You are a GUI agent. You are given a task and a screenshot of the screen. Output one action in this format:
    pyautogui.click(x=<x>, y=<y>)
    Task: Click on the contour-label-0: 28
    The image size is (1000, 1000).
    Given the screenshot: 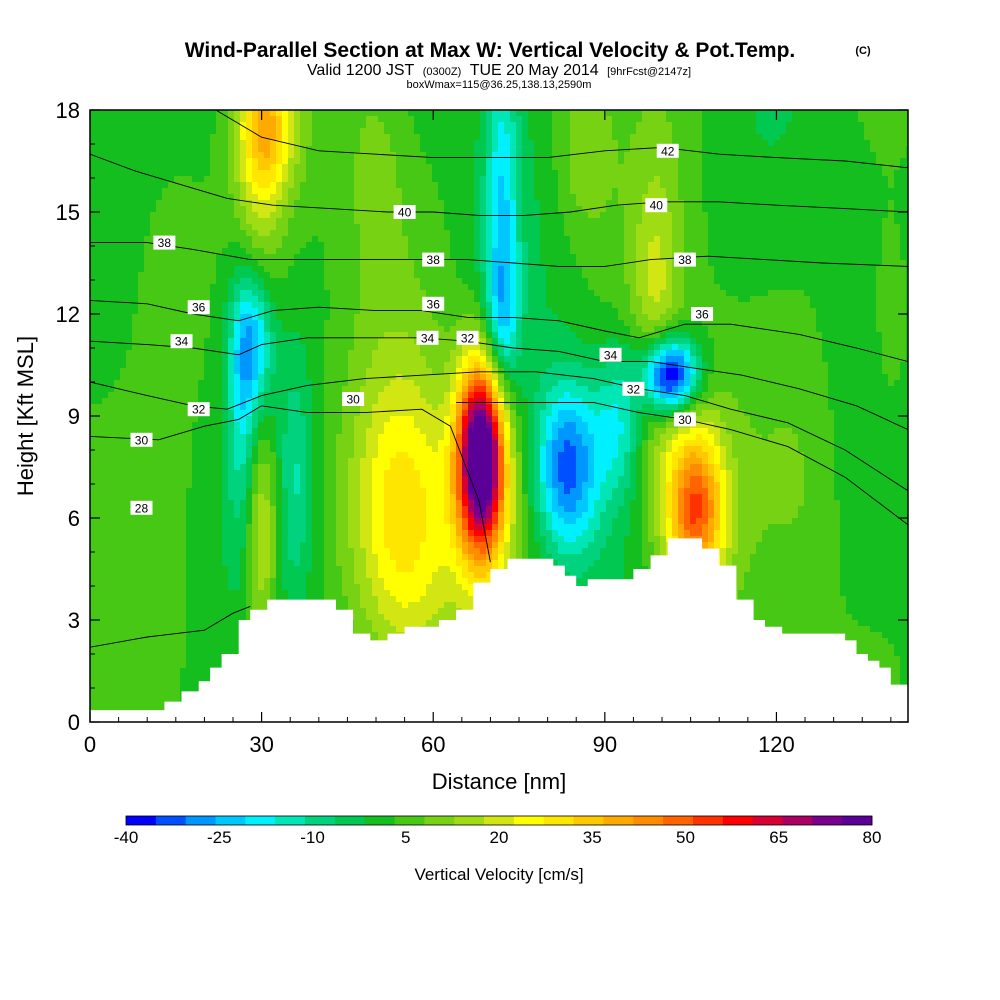 What is the action you would take?
    pyautogui.click(x=142, y=508)
    